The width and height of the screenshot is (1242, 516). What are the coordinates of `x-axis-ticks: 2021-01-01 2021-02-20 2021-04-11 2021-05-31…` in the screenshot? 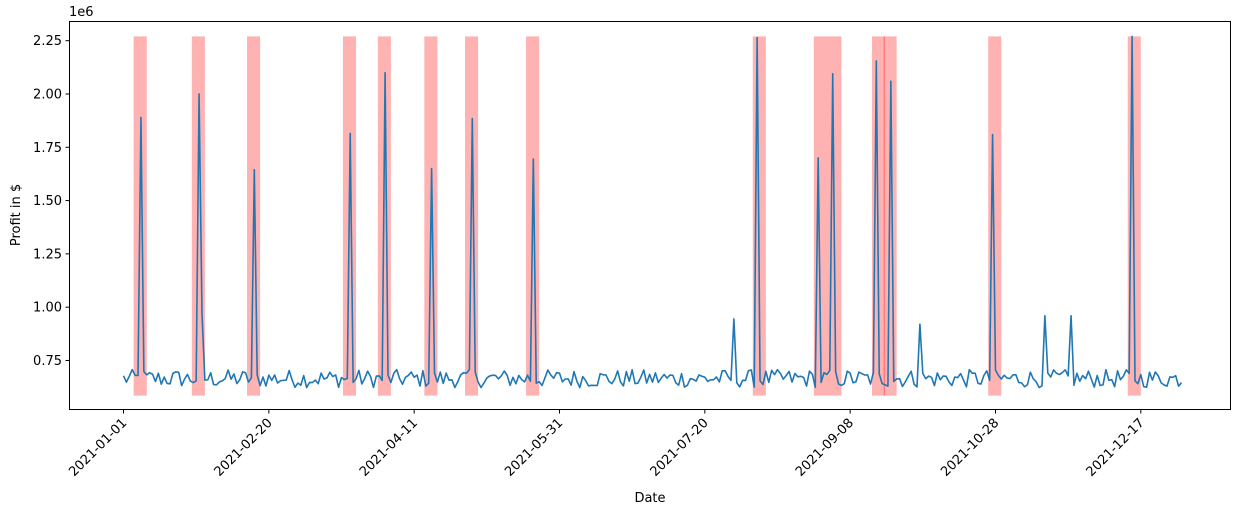 It's located at (607, 444).